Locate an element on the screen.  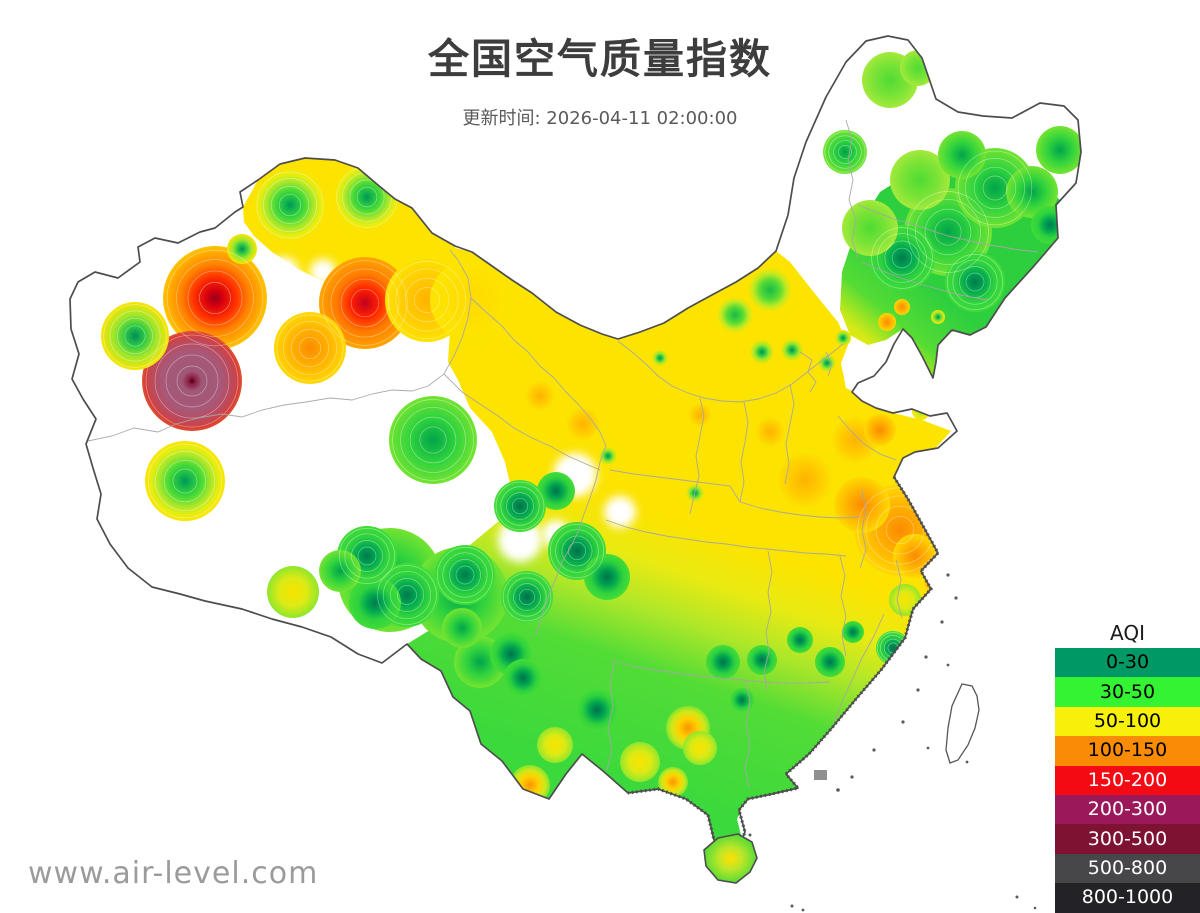
legend-item-0-30: 0-30 is located at coordinates (1127, 663).